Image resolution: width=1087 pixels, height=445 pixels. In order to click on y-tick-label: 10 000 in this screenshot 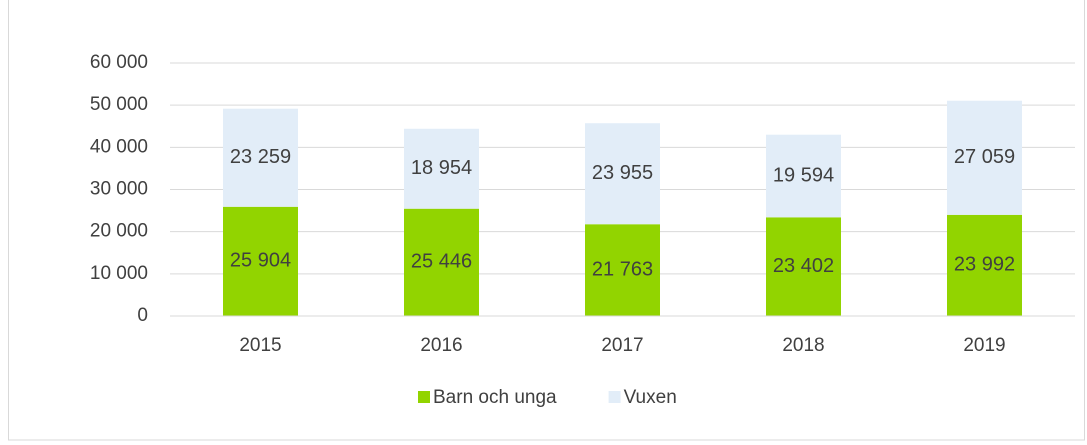, I will do `click(119, 273)`.